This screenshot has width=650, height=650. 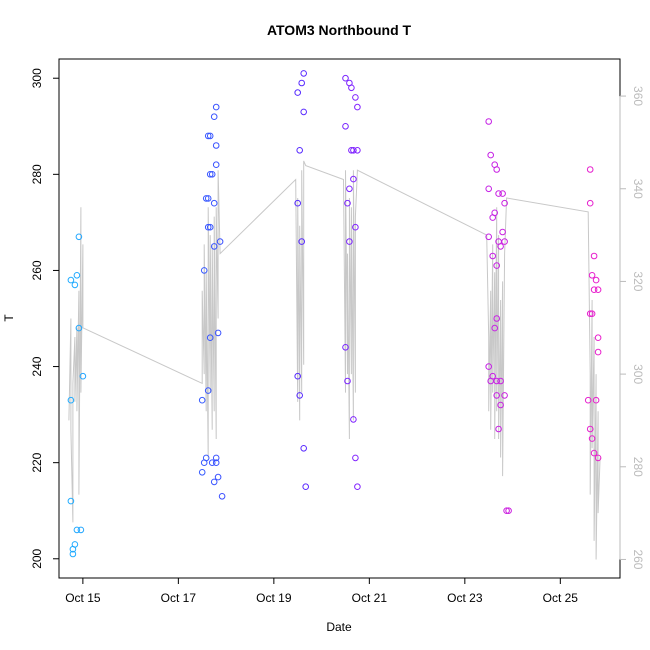 What do you see at coordinates (339, 30) in the screenshot?
I see `chart-title: ATOM3 Northbound T` at bounding box center [339, 30].